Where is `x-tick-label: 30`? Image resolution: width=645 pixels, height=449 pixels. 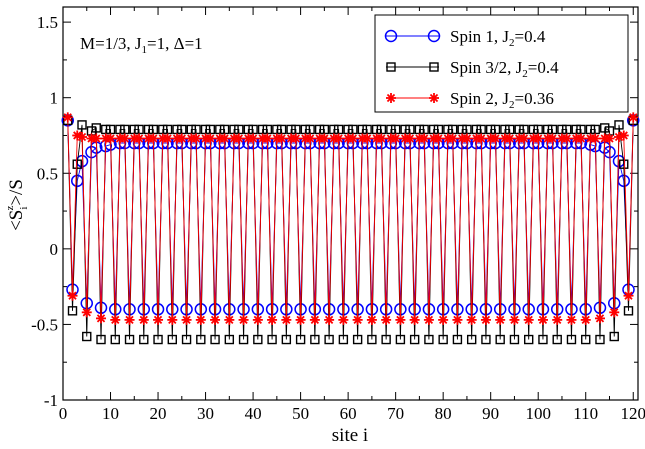 x-tick-label: 30 is located at coordinates (205, 413).